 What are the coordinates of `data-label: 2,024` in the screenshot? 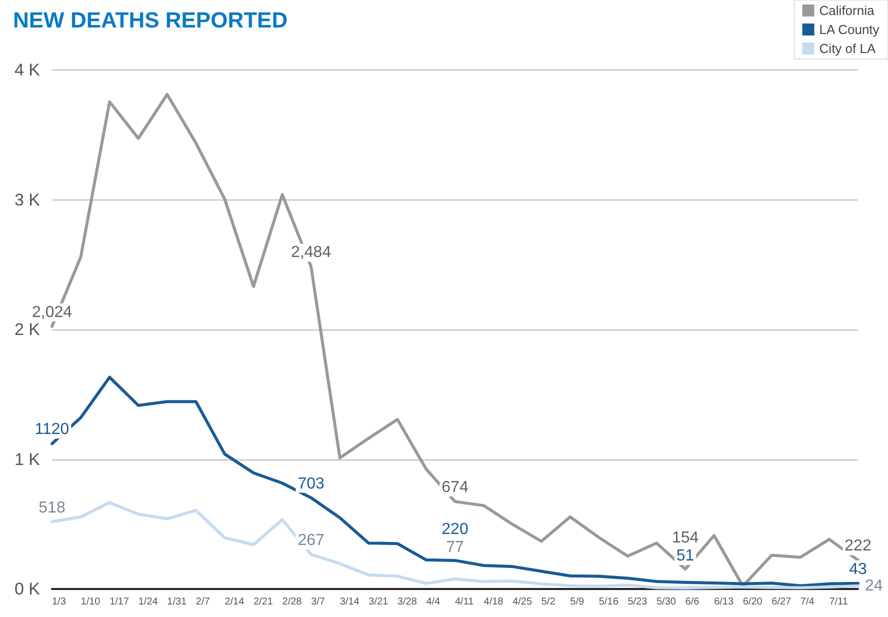 It's located at (52, 312).